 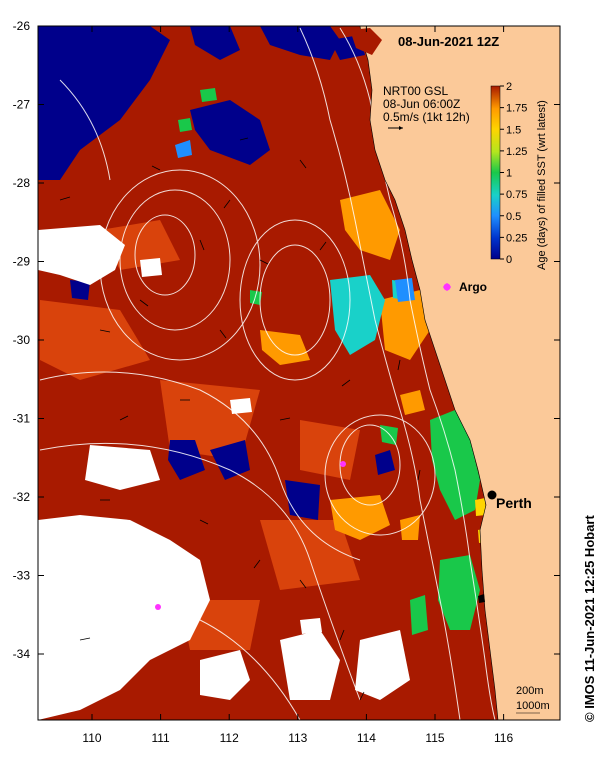 I want to click on colorbar-tick-label: 2, so click(x=509, y=87).